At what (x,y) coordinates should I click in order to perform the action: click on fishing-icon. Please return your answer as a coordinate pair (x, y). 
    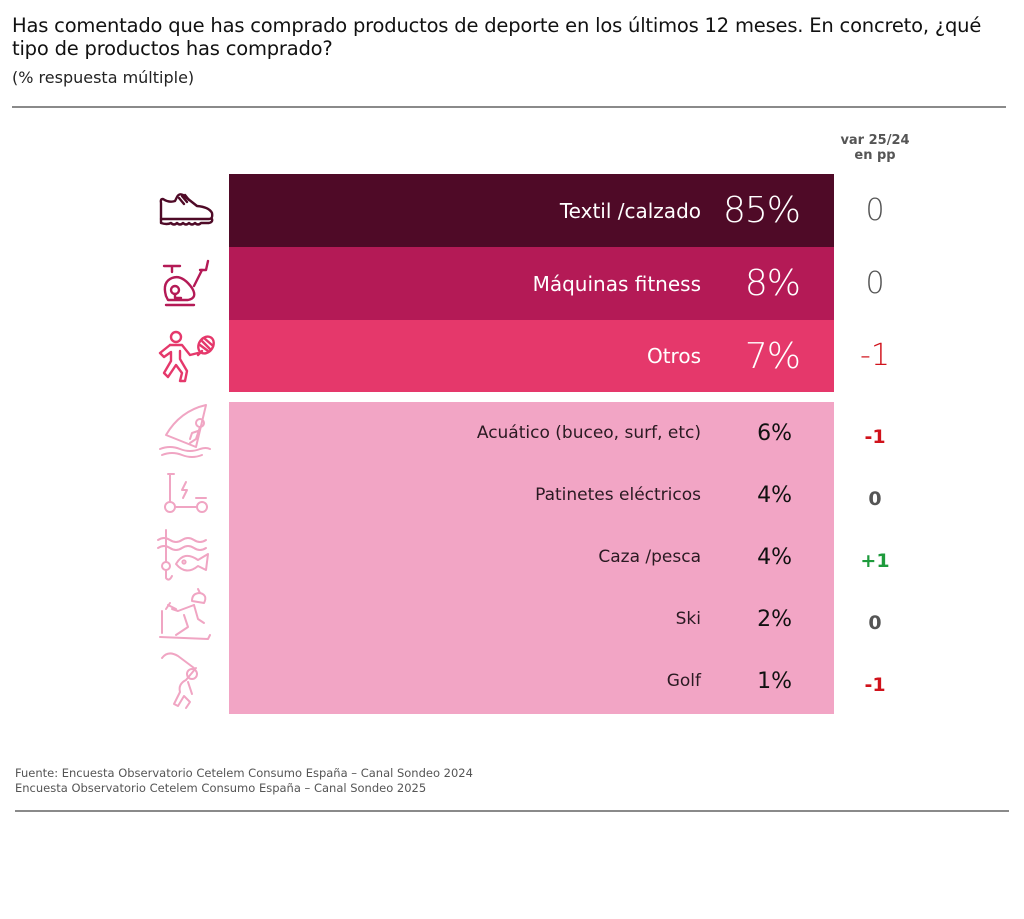
    Looking at the image, I should click on (186, 555).